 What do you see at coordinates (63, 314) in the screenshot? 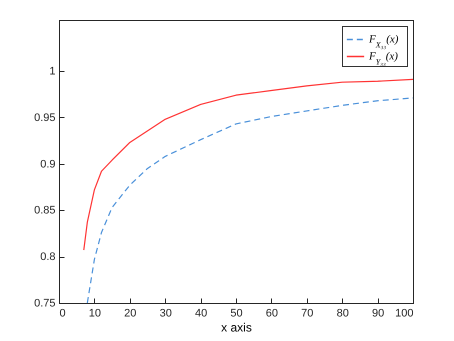
I see `x-tick-label: 0` at bounding box center [63, 314].